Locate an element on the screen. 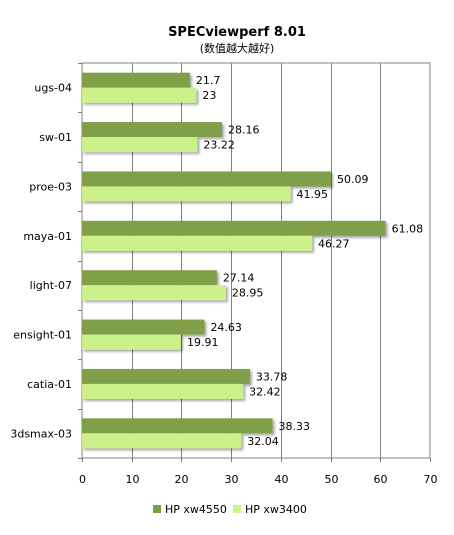 The width and height of the screenshot is (454, 535). x-tick-label: 70 is located at coordinates (431, 479).